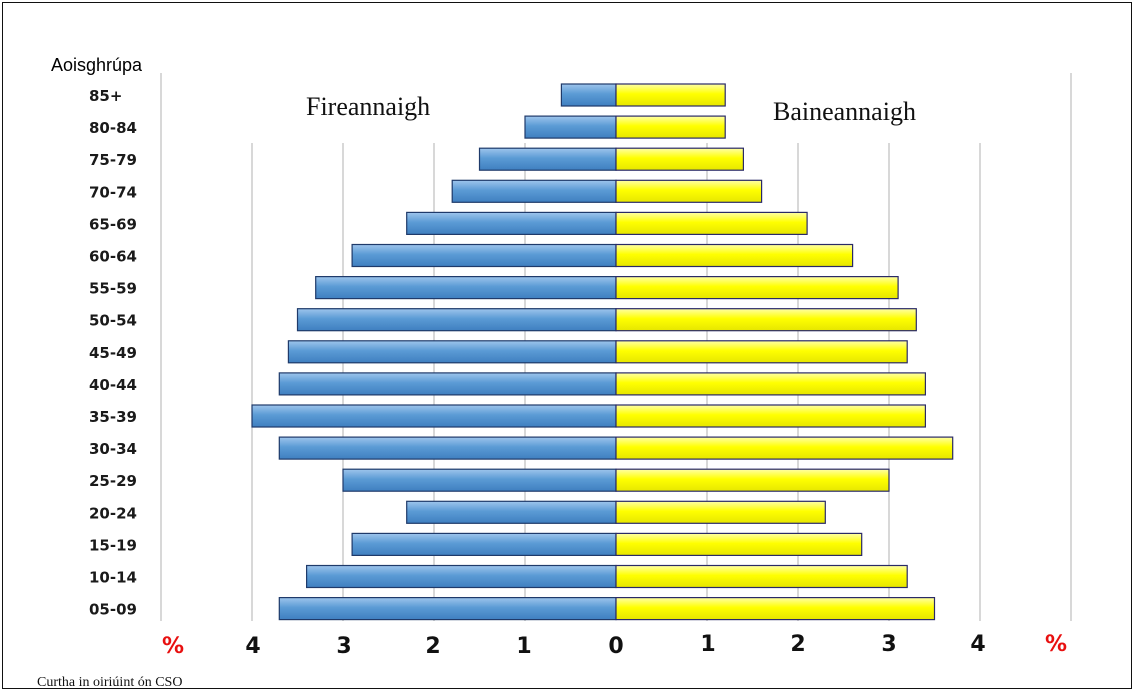  I want to click on series-label-male: Fireannaigh, so click(368, 106).